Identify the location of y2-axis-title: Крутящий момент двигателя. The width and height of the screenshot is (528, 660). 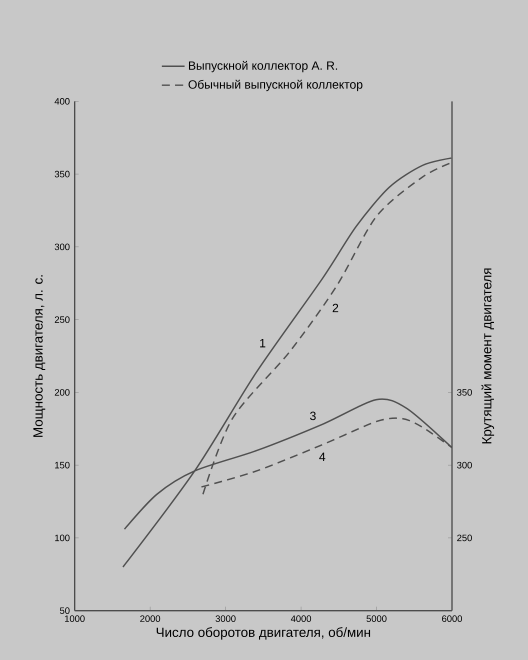
(487, 356).